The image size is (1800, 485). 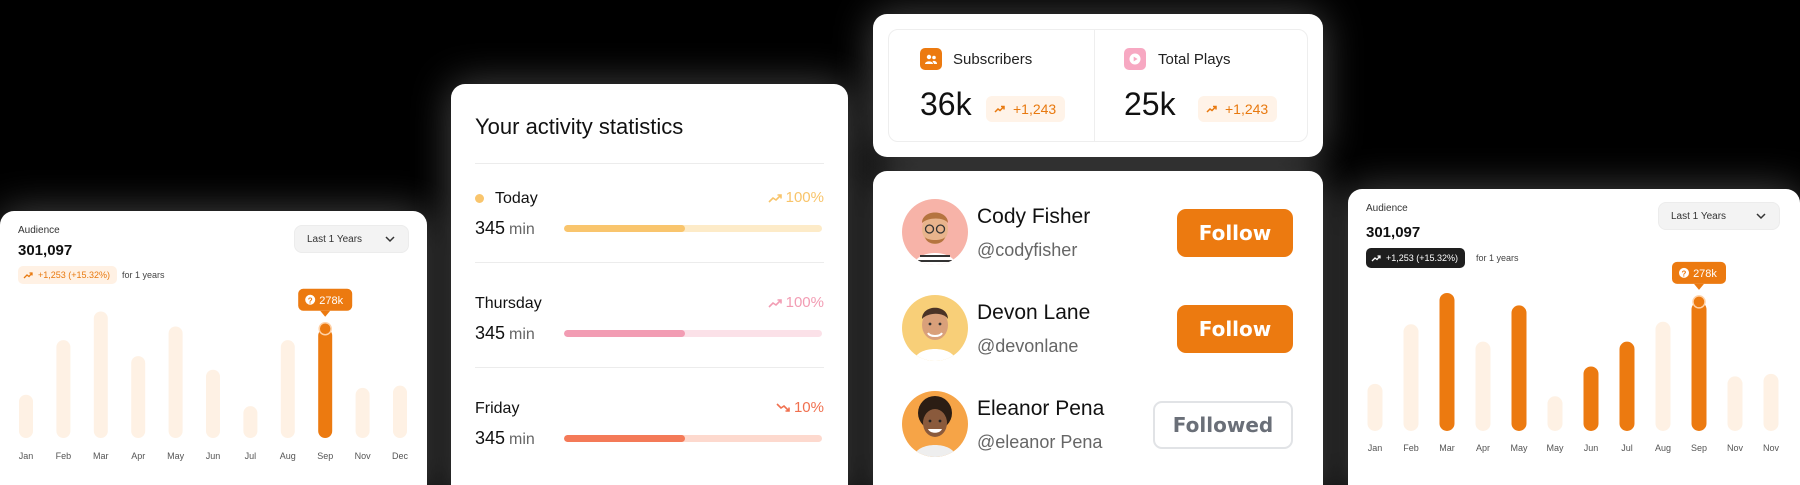 What do you see at coordinates (1035, 109) in the screenshot?
I see `stat-delta-value: +1,243` at bounding box center [1035, 109].